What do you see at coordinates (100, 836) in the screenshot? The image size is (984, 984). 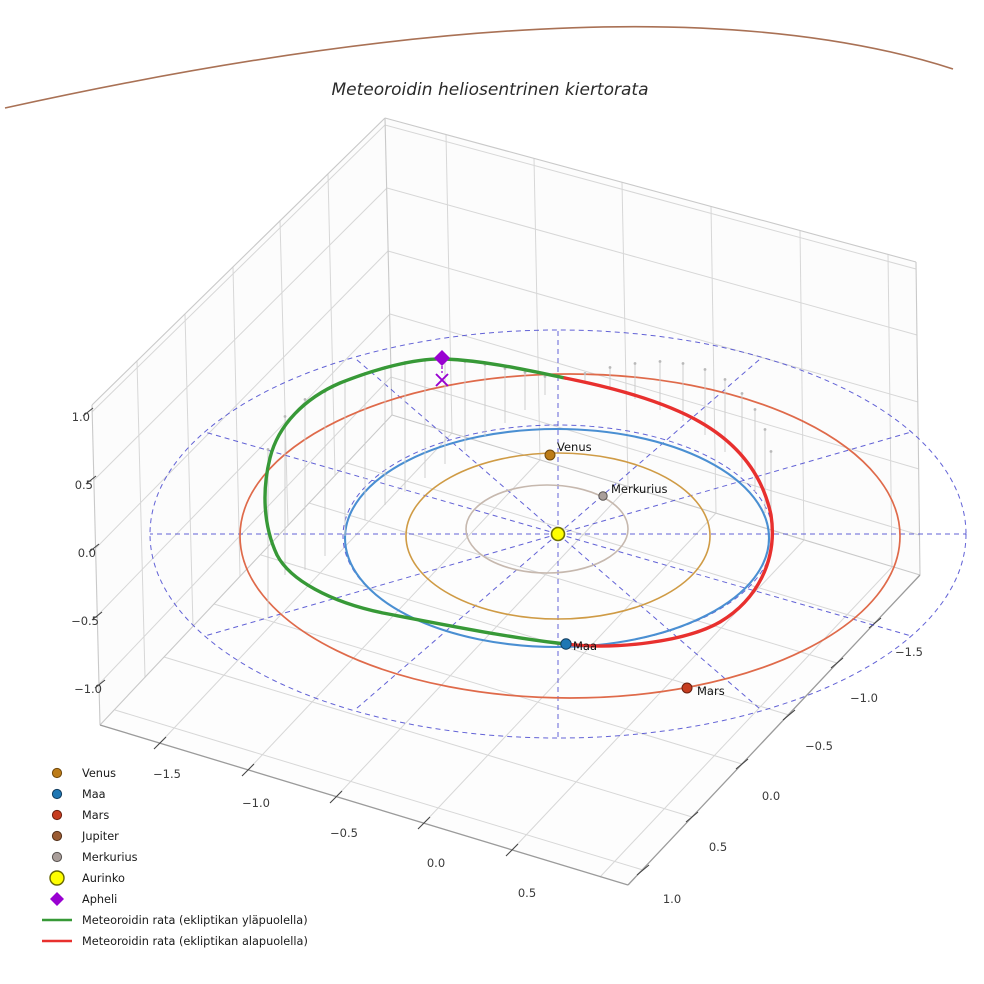 I see `legend-label-jupiter: Jupiter` at bounding box center [100, 836].